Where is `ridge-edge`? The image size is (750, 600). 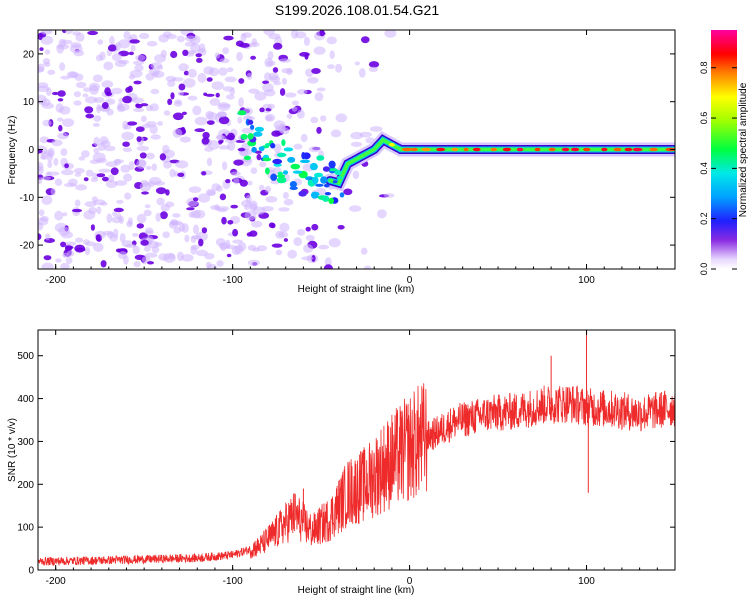 ridge-edge is located at coordinates (500, 161).